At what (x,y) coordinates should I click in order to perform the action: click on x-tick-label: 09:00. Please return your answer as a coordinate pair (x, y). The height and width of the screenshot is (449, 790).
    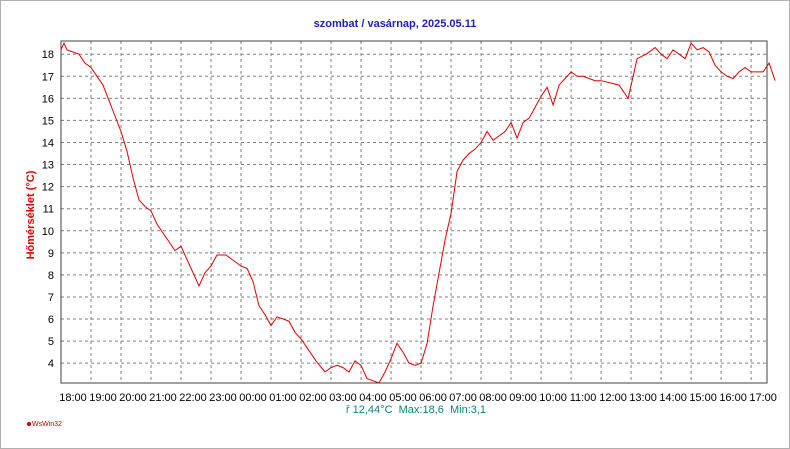
    Looking at the image, I should click on (523, 398).